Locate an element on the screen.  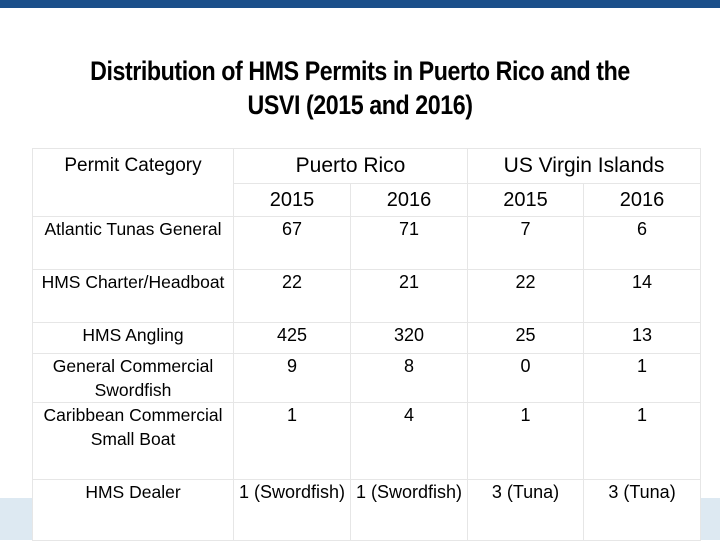
table-row: HMS Charter/Headboat 22 21 22 14 is located at coordinates (367, 296).